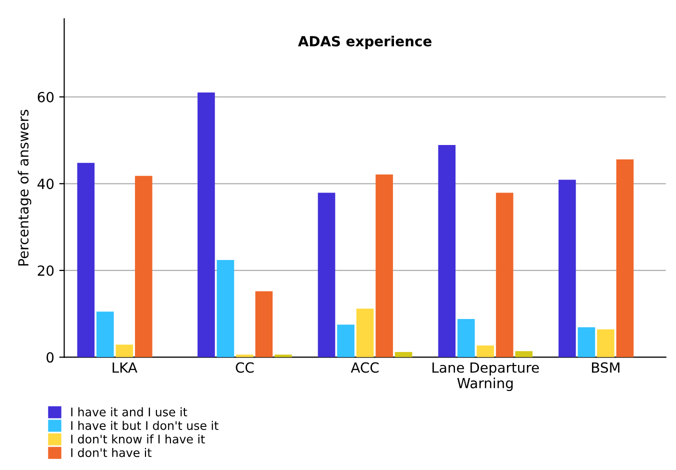 This screenshot has height=470, width=676. Describe the element at coordinates (46, 270) in the screenshot. I see `y-tick-label: 20` at that location.